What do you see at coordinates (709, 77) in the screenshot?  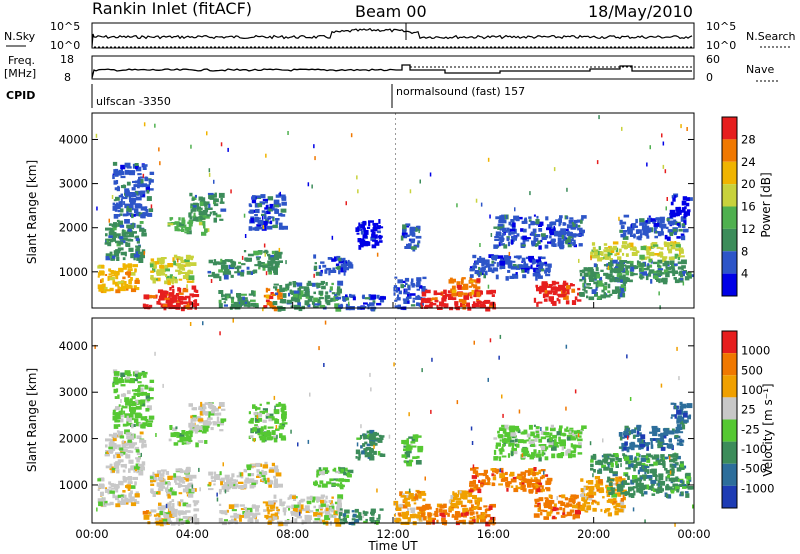 I see `nave-tick-low: 0` at bounding box center [709, 77].